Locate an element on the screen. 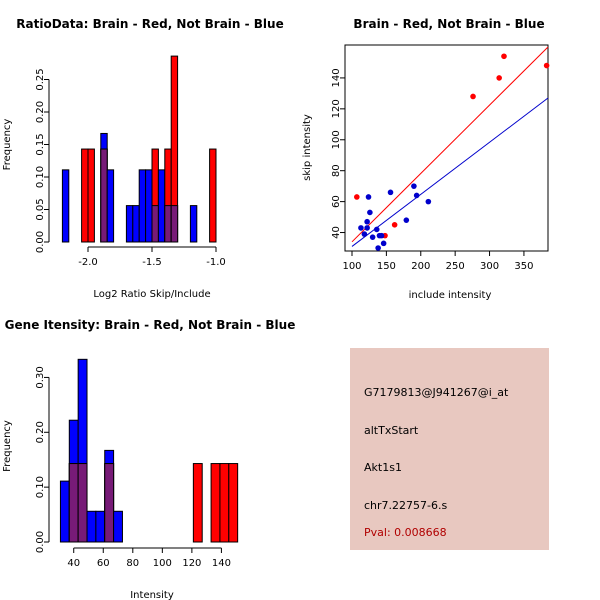 The height and width of the screenshot is (600, 600). panel3-x-tick-label: 80 is located at coordinates (132, 563).